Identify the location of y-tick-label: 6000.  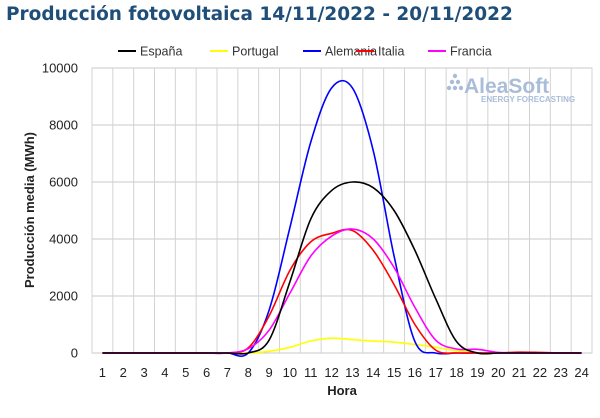
(63, 182).